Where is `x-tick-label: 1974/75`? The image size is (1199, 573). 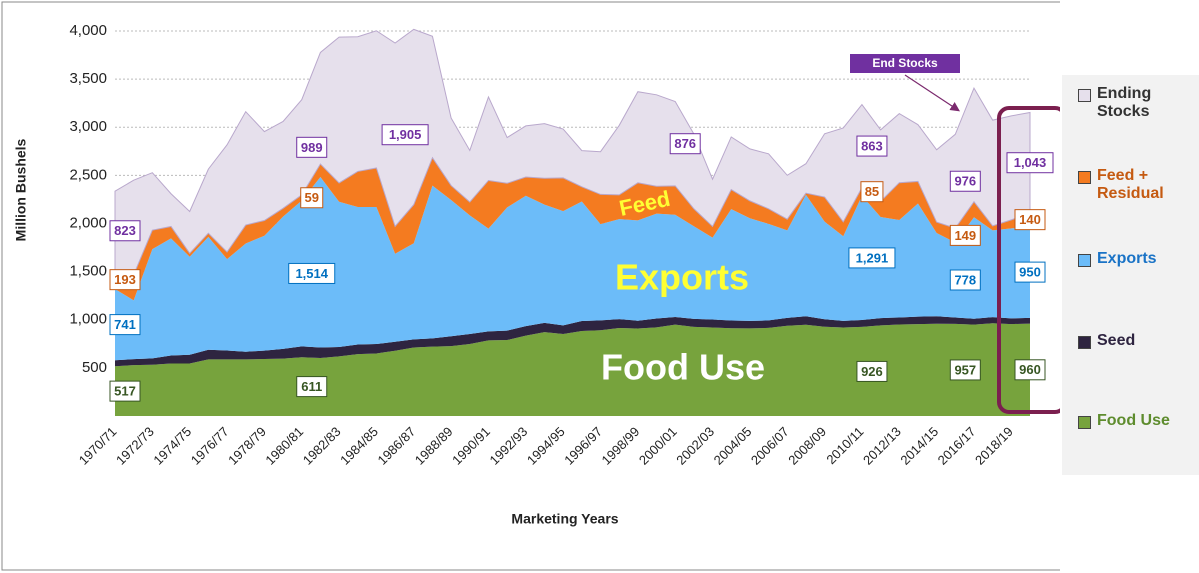 x-tick-label: 1974/75 is located at coordinates (172, 446).